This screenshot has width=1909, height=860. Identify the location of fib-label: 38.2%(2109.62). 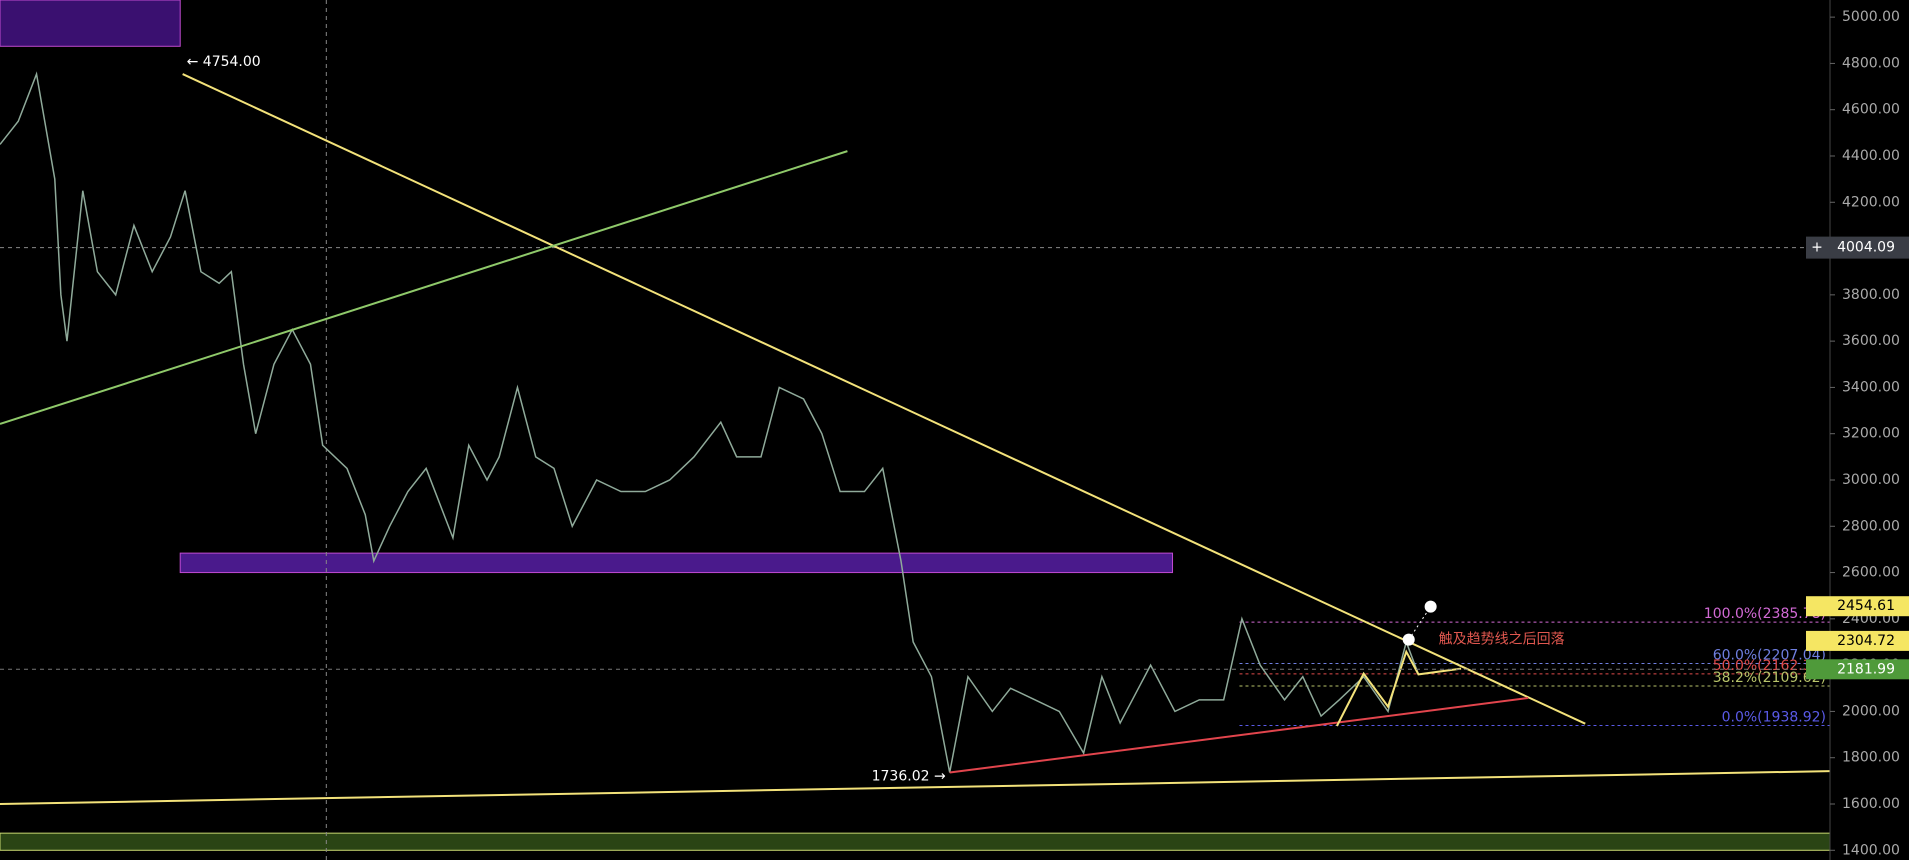
(1769, 678).